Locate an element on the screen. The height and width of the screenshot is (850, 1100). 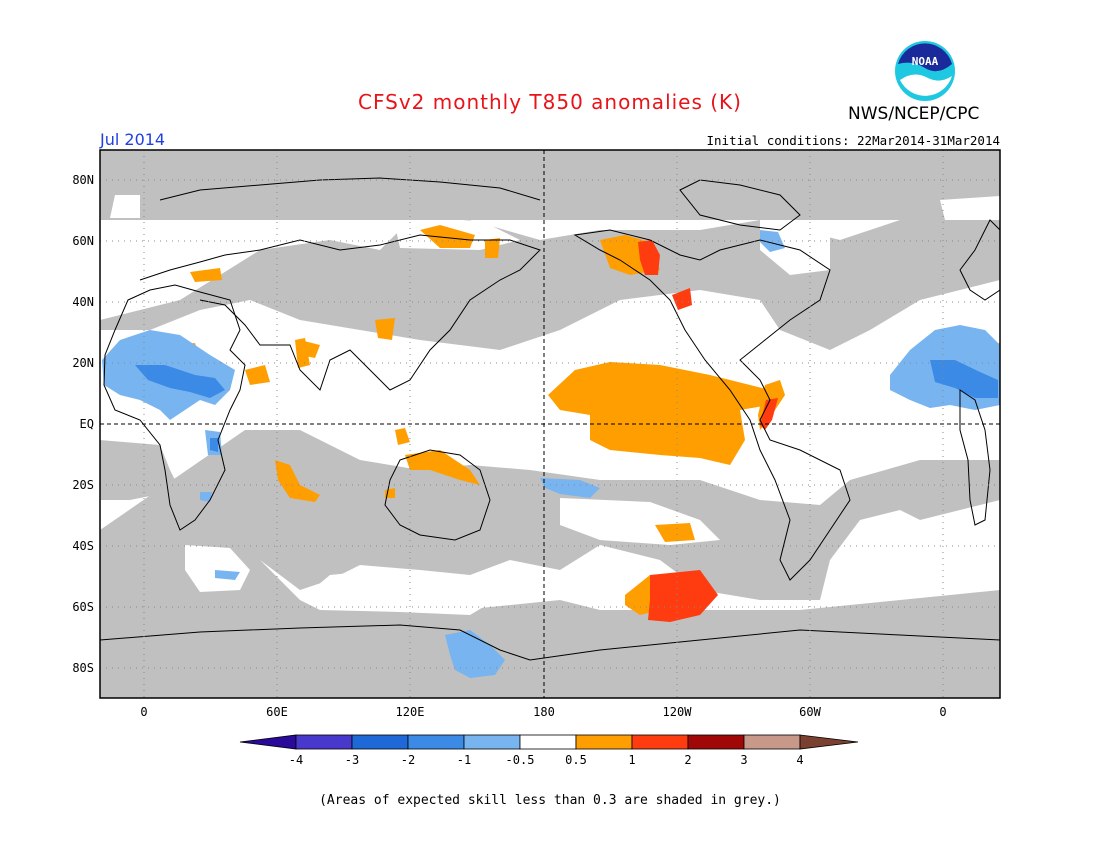
lat-label: 20S is located at coordinates (83, 485).